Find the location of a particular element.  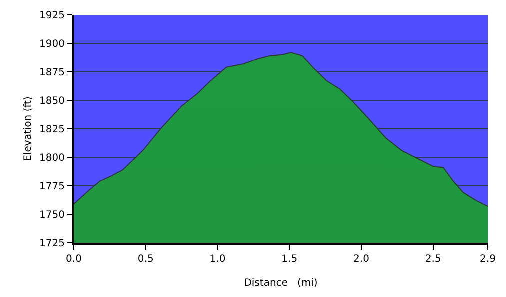

y-tick-label: 1900 is located at coordinates (52, 44).